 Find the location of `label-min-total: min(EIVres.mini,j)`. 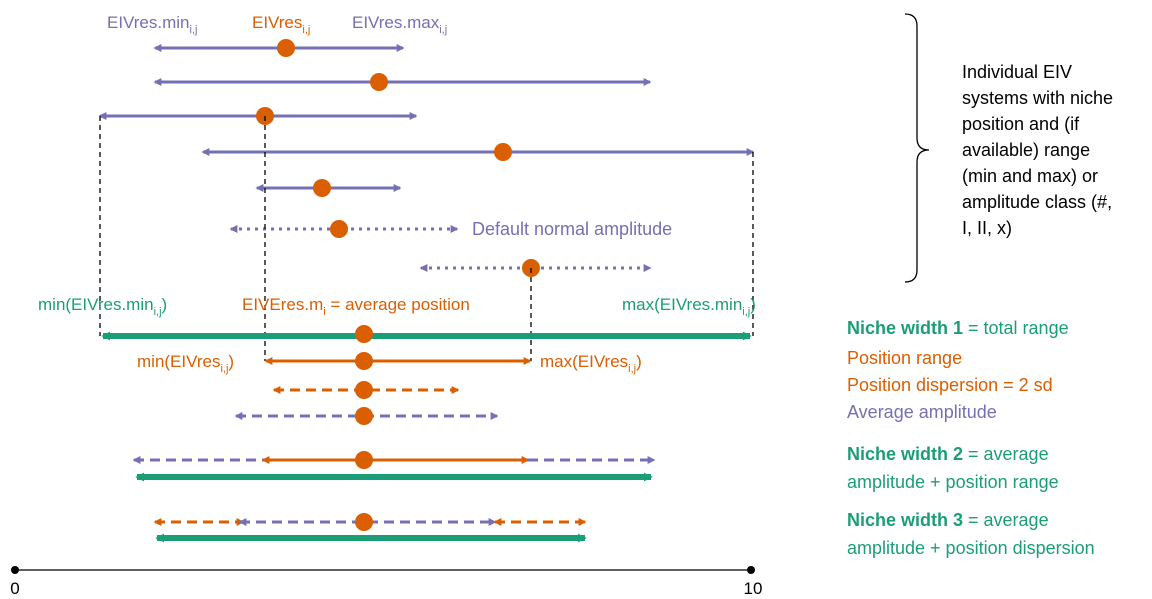

label-min-total: min(EIVres.mini,j) is located at coordinates (102, 306).